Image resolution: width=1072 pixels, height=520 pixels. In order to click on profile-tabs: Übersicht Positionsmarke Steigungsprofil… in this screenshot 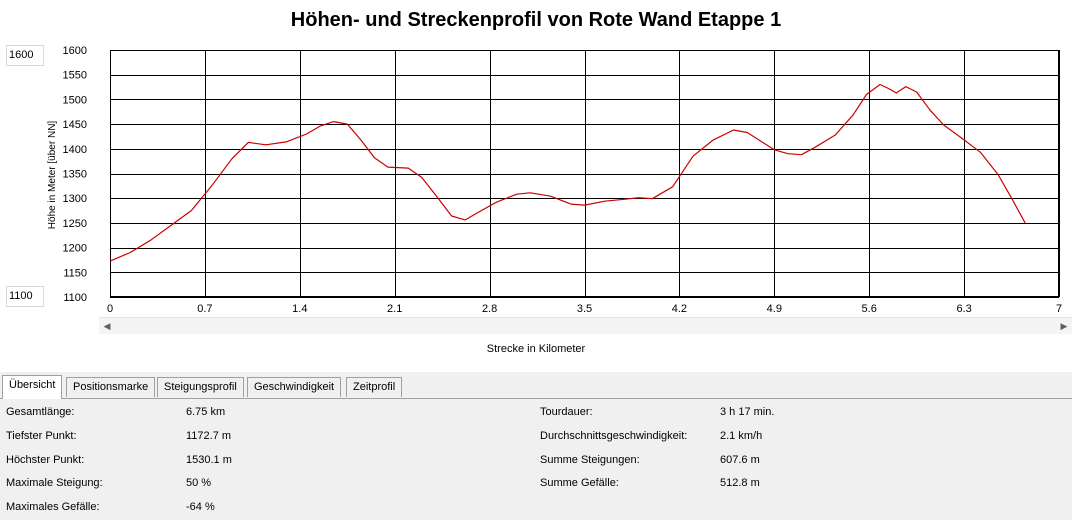, I will do `click(536, 387)`.